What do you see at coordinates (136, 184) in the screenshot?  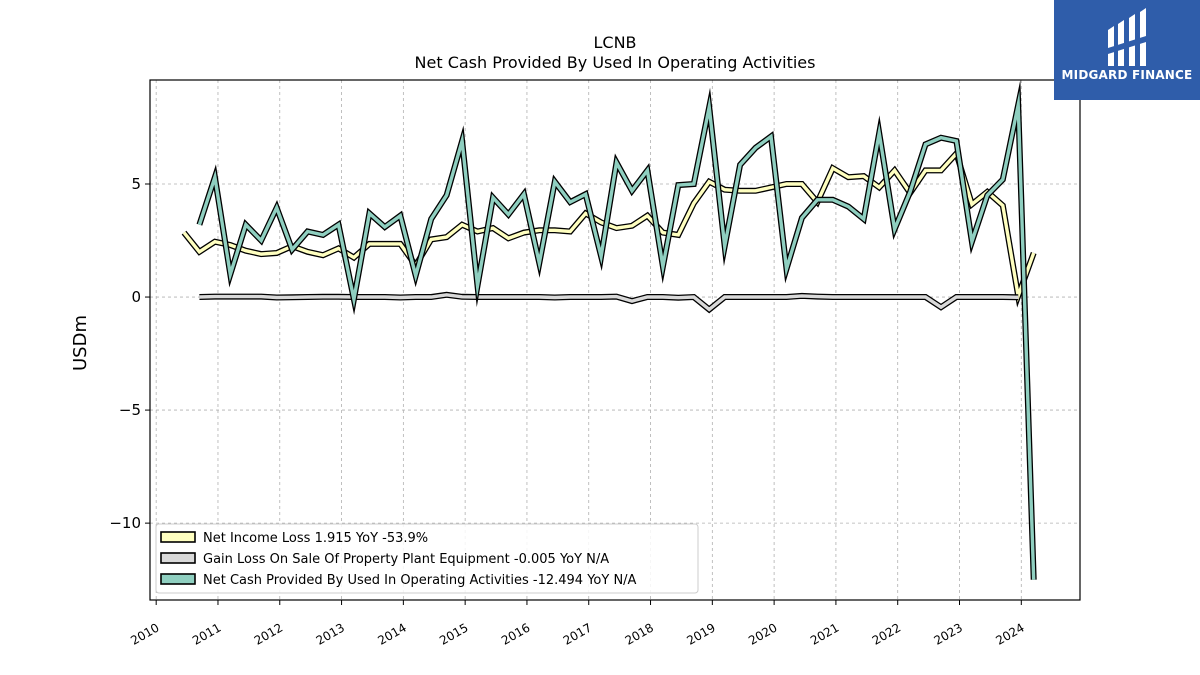 I see `y-tick-label: 5` at bounding box center [136, 184].